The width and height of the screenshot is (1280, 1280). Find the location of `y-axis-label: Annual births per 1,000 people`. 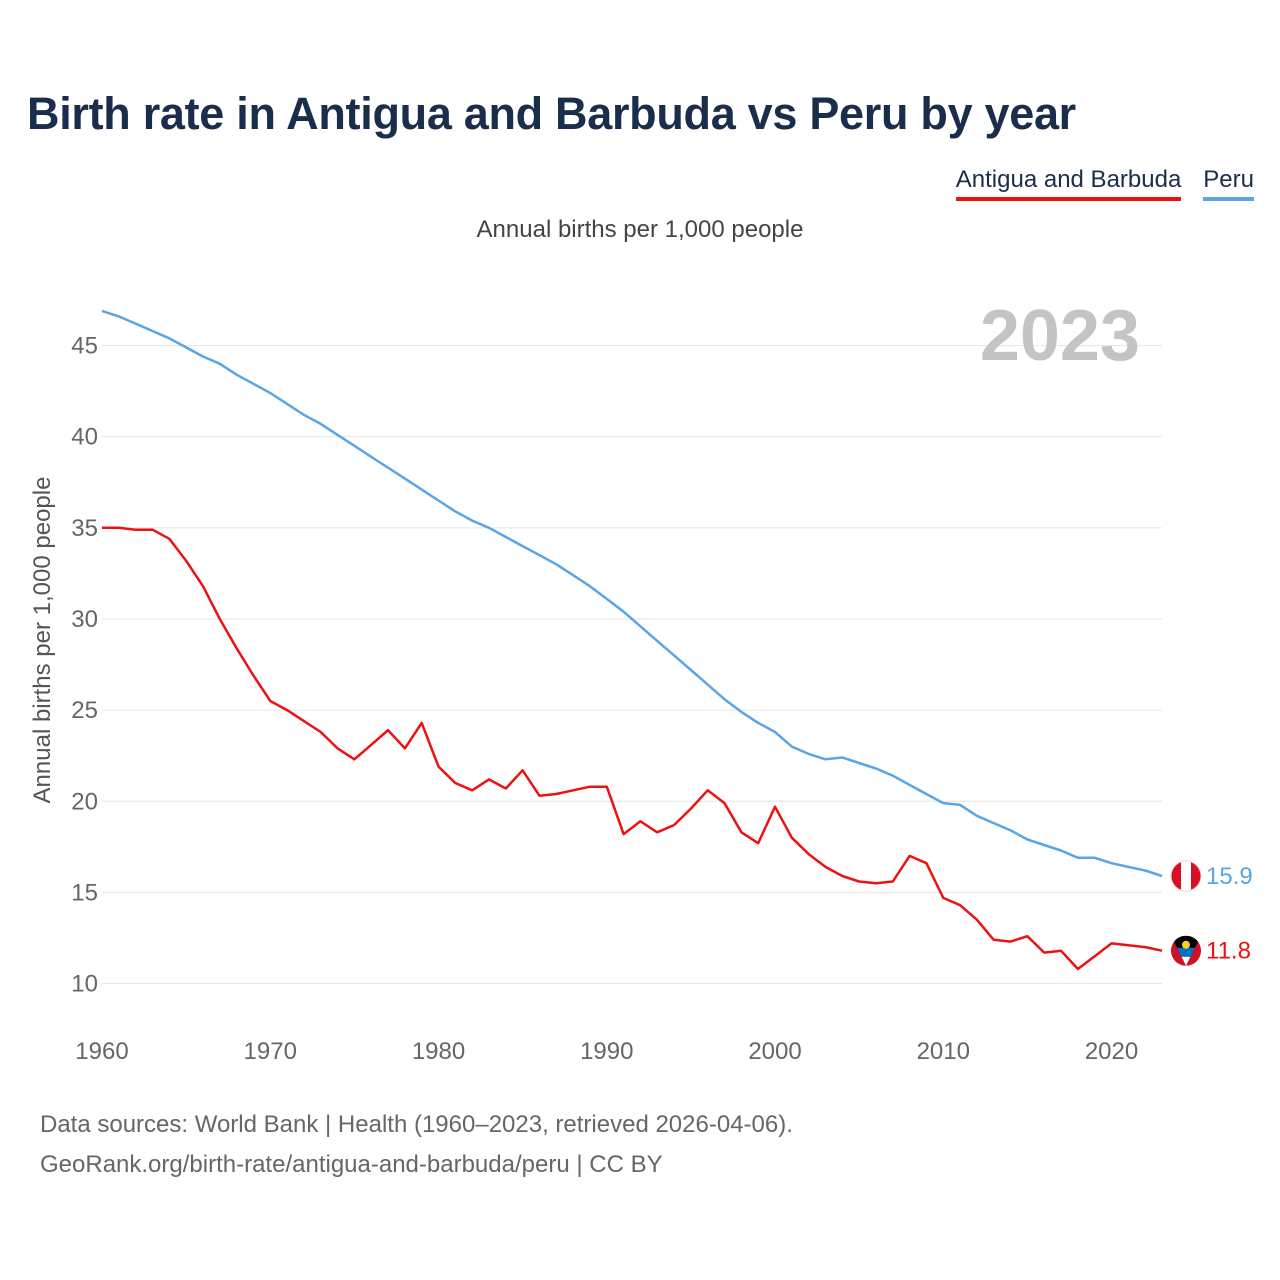

y-axis-label: Annual births per 1,000 people is located at coordinates (42, 640).